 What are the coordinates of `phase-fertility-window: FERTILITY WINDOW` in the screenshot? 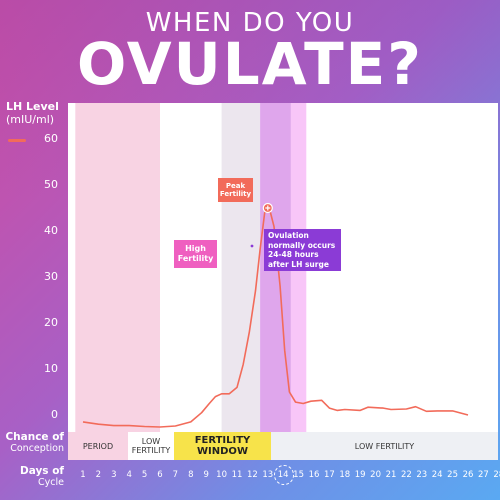 It's located at (222, 446).